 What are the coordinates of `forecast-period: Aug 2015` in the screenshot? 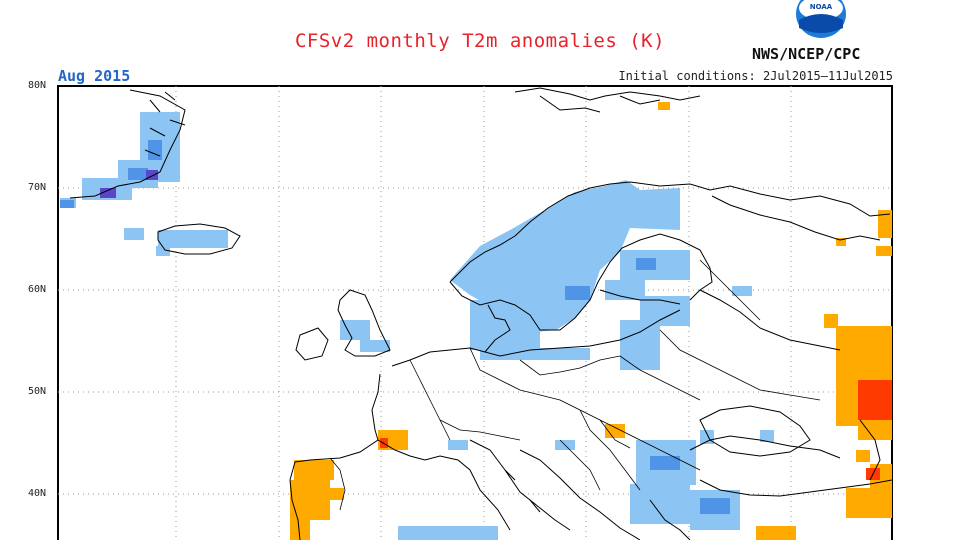 It's located at (94, 76).